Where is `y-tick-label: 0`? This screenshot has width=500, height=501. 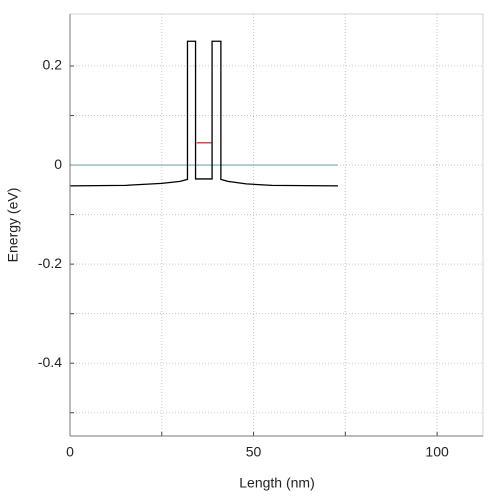 y-tick-label: 0 is located at coordinates (58, 164).